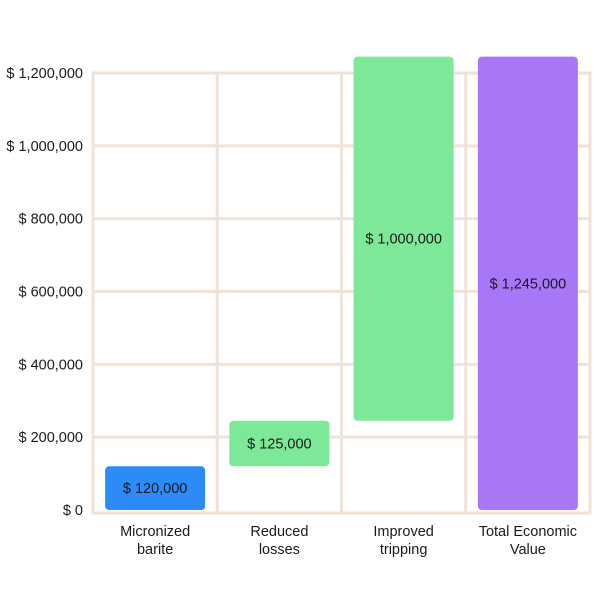 The image size is (600, 605). I want to click on y-tick-label: $ 0, so click(73, 511).